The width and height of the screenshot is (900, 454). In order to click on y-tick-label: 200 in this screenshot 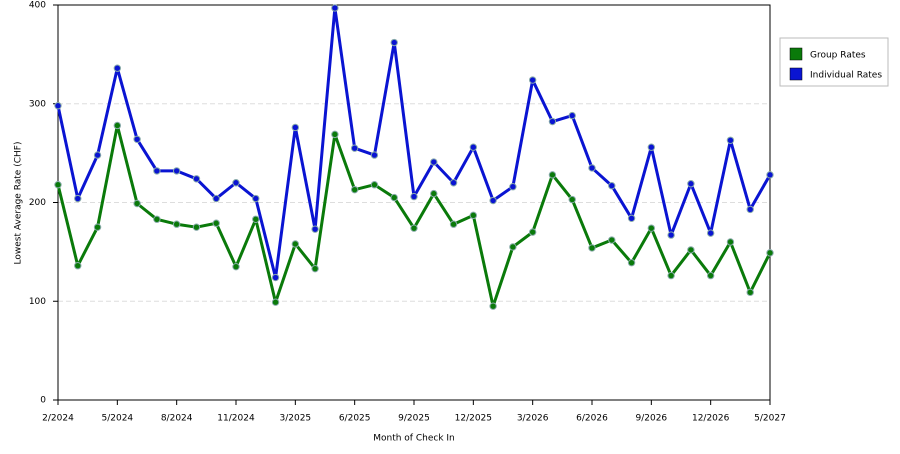, I will do `click(37, 203)`.